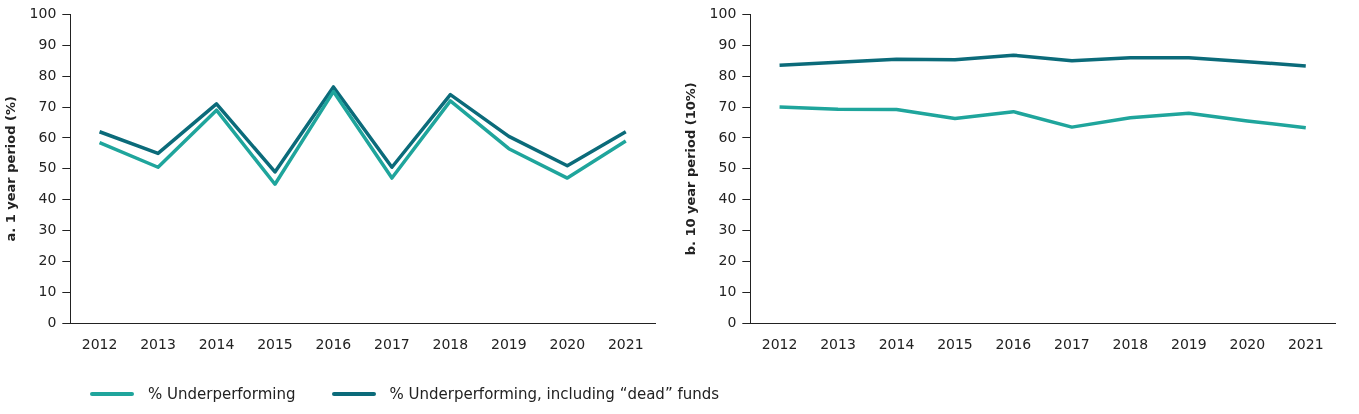  I want to click on y-axis-title: b. 10 year period (10%), so click(691, 169).